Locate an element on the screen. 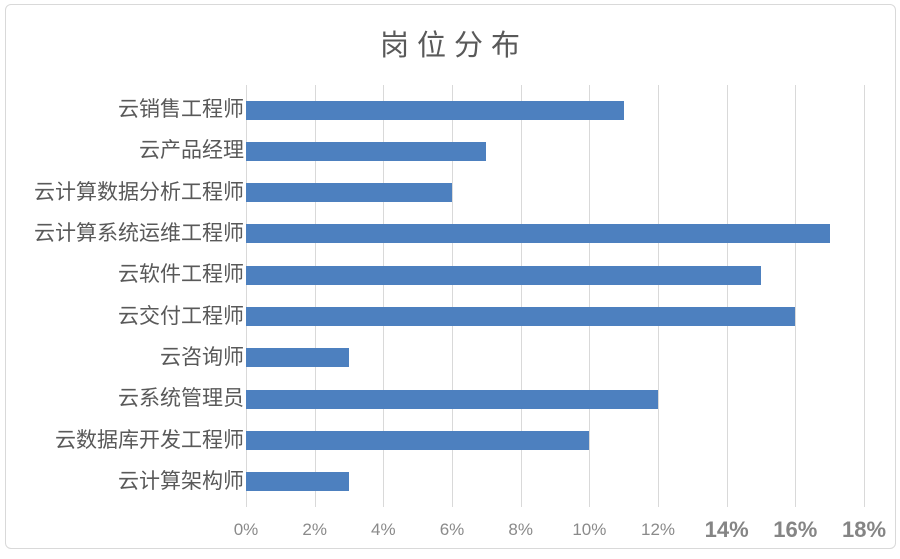 The image size is (900, 559). x-tick-label: 18% is located at coordinates (864, 529).